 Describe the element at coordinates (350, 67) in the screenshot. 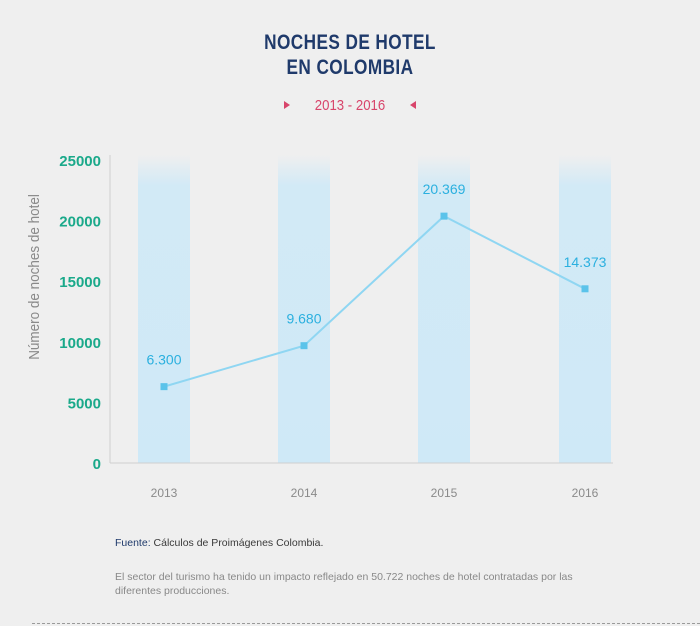

I see `chart-title-line2: EN COLOMBIA` at that location.